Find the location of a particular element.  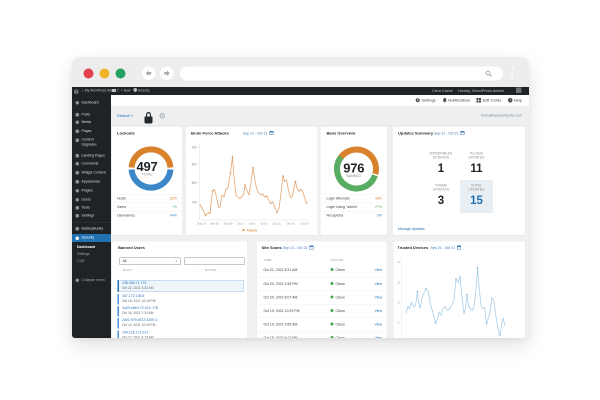

svg-text: 3 is located at coordinates (399, 283).